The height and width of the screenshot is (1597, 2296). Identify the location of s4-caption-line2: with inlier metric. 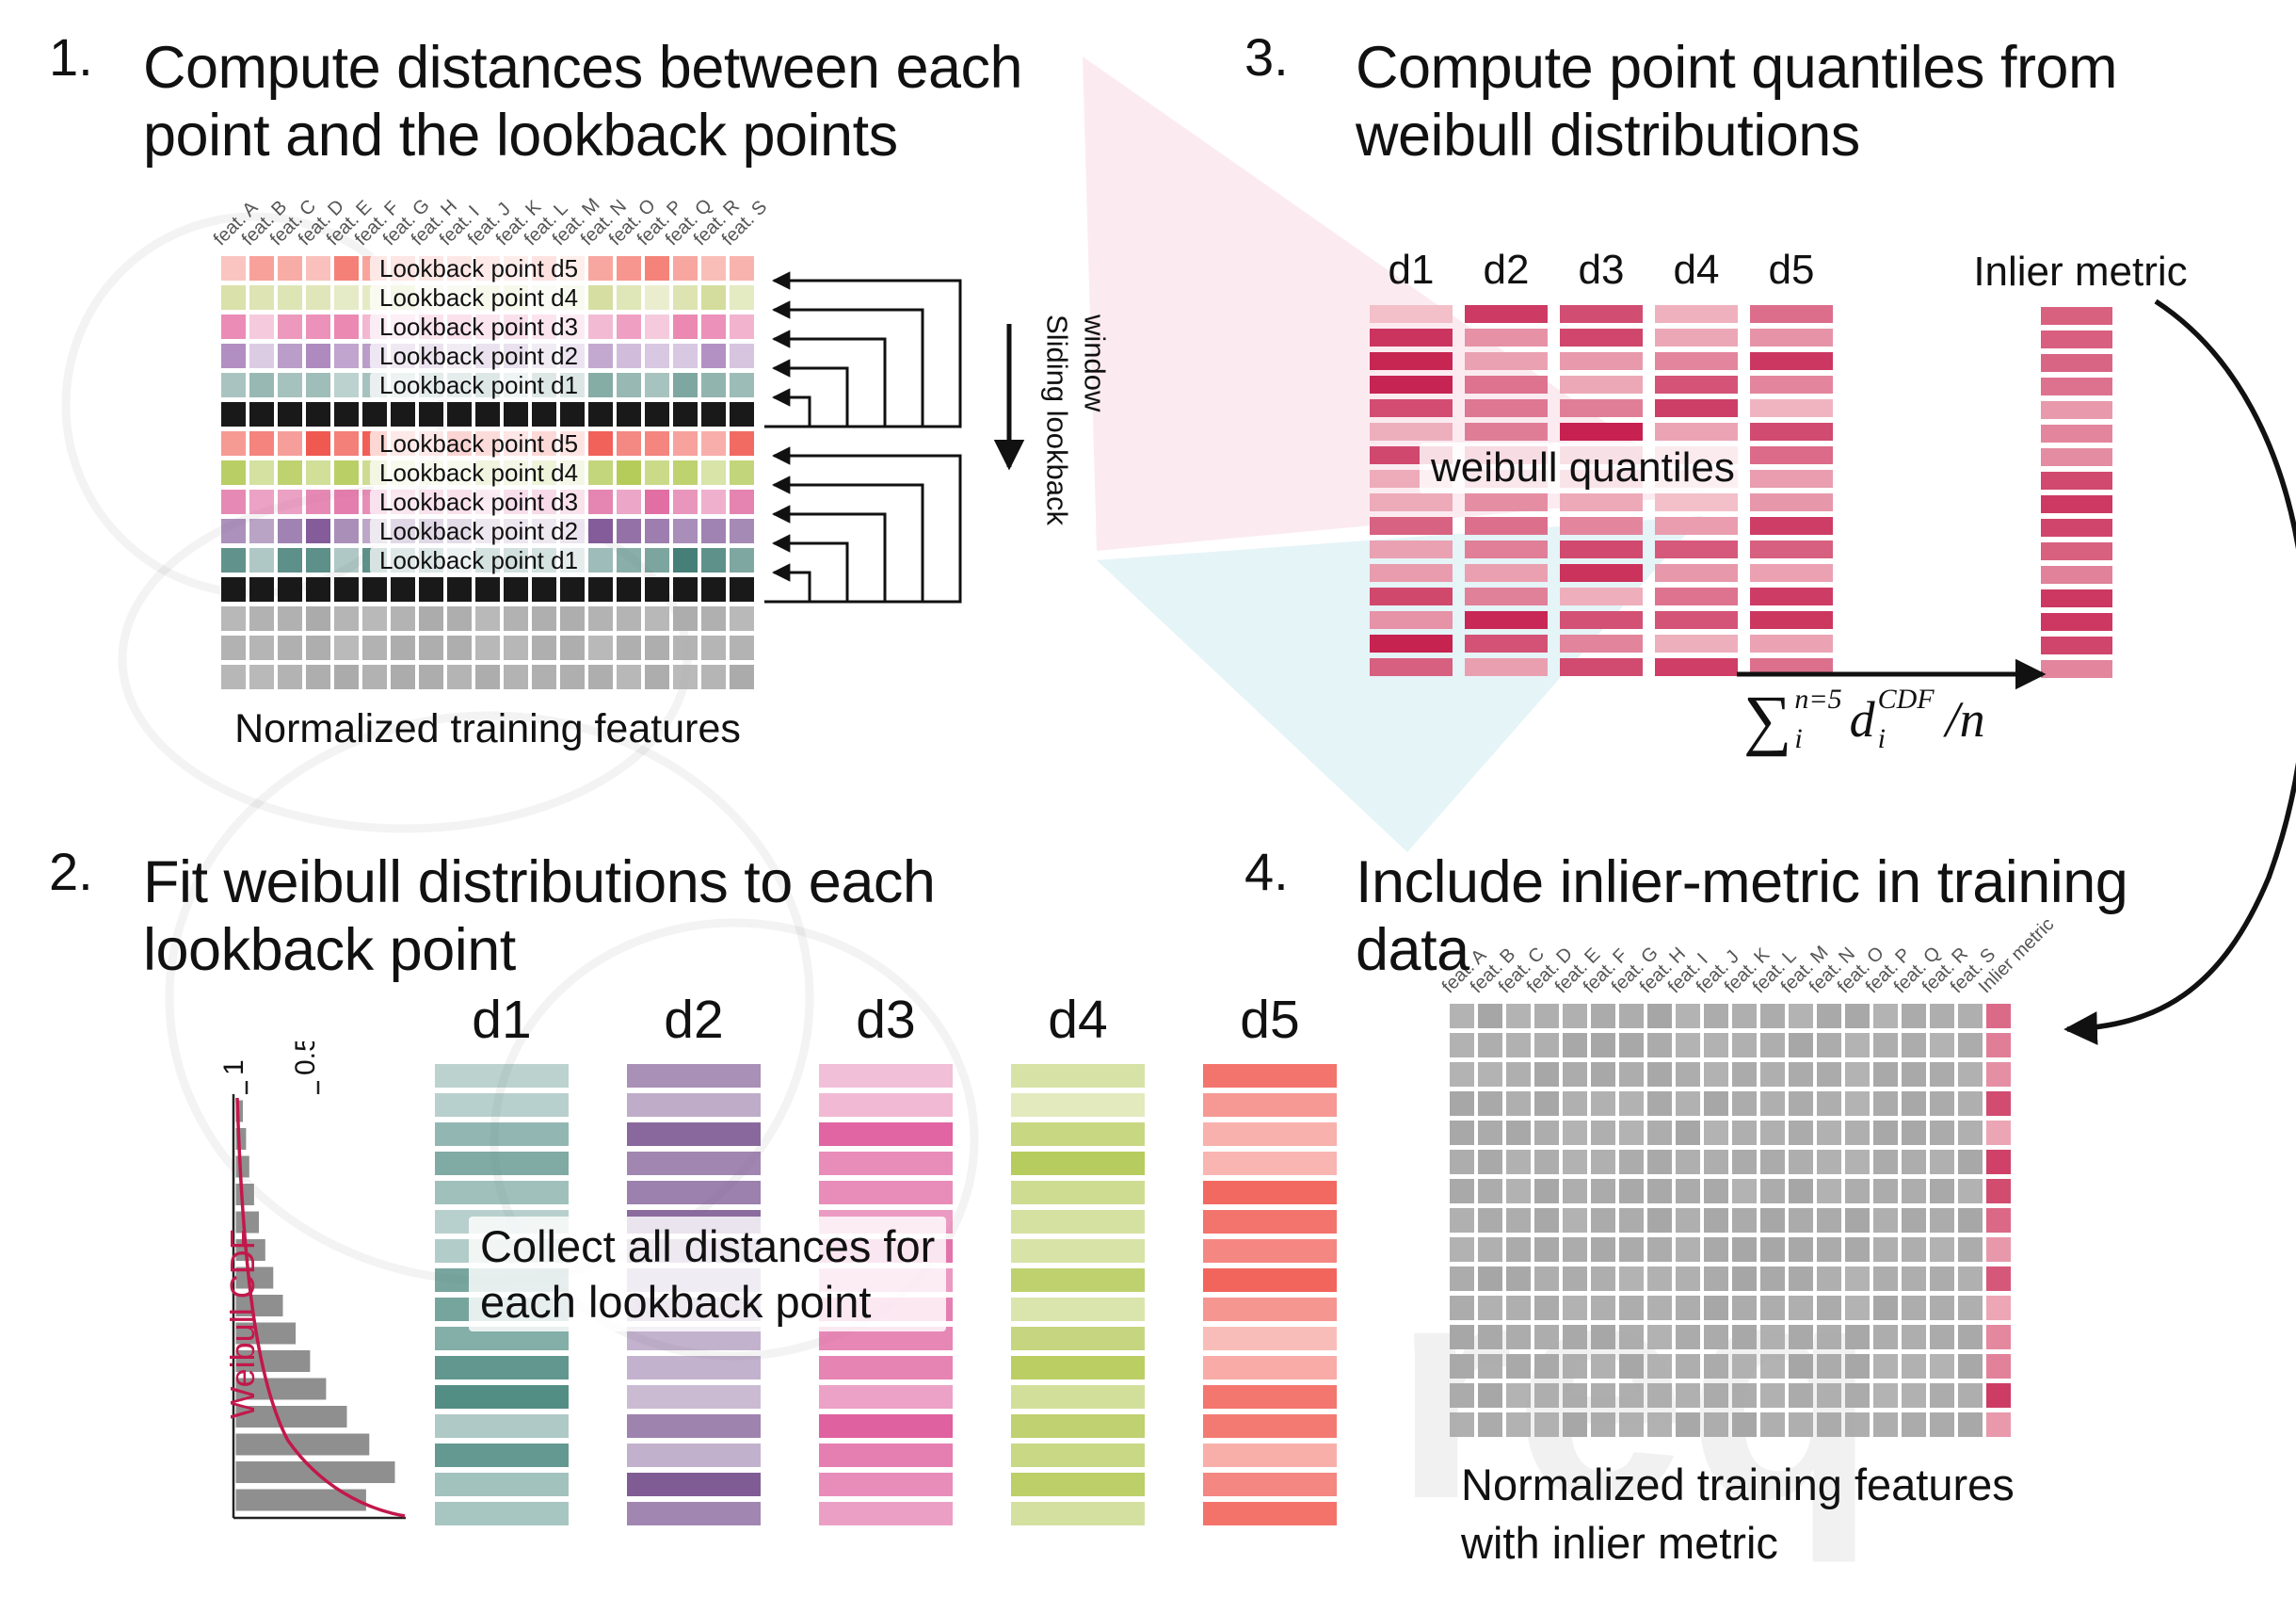
(1620, 1543).